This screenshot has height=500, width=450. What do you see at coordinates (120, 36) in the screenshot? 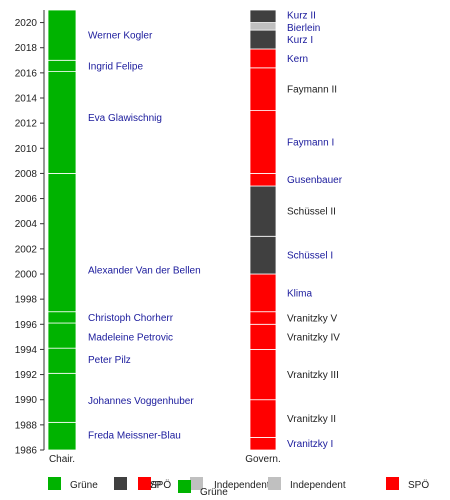
I see `chair-term-label: Werner Kogler` at bounding box center [120, 36].